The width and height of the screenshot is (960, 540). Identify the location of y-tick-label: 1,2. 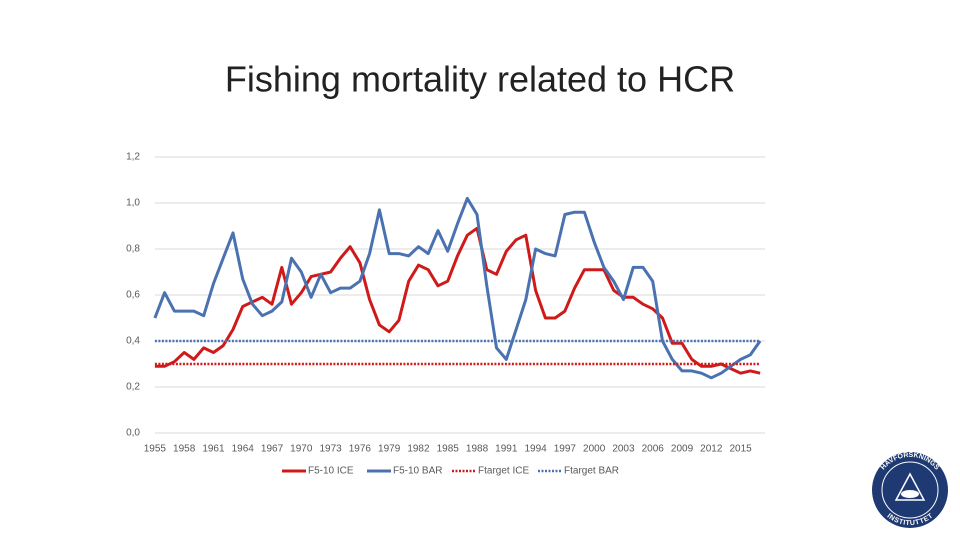
(133, 157).